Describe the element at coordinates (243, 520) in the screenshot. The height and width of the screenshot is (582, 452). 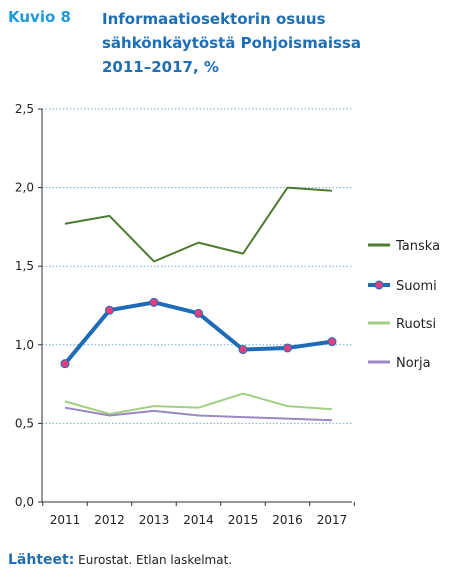
I see `x-tick-label: 2015` at that location.